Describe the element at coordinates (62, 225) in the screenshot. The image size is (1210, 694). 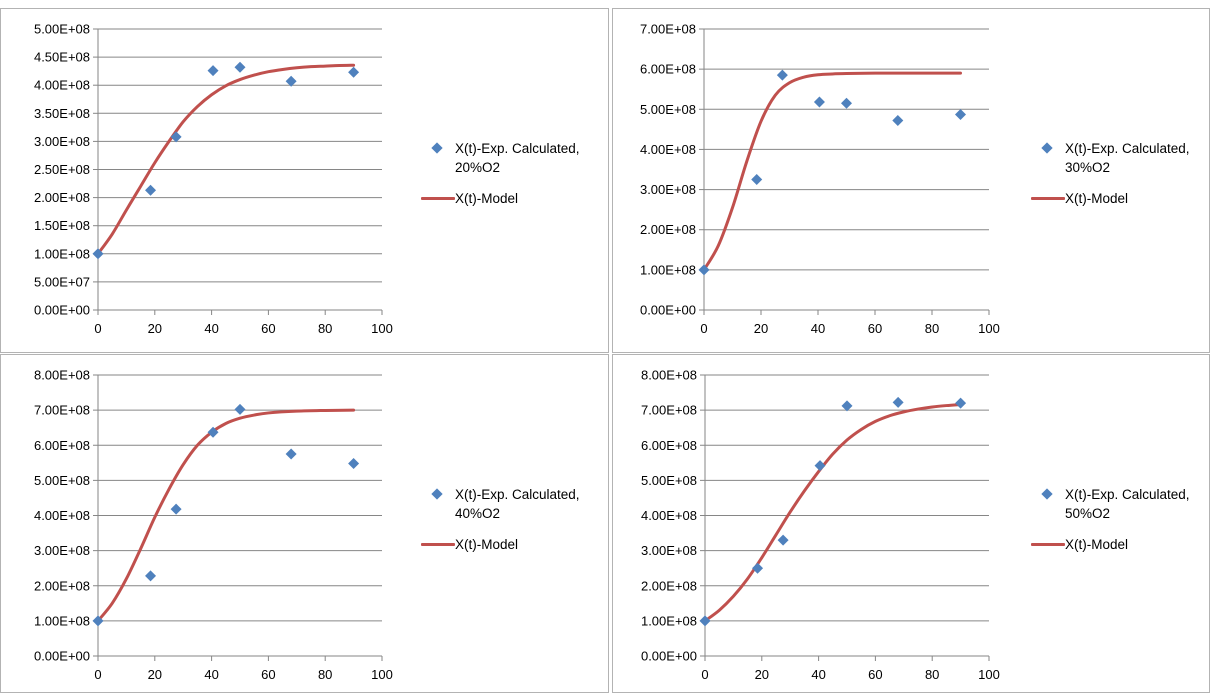
I see `y-tick-label: 1.50E+08` at that location.